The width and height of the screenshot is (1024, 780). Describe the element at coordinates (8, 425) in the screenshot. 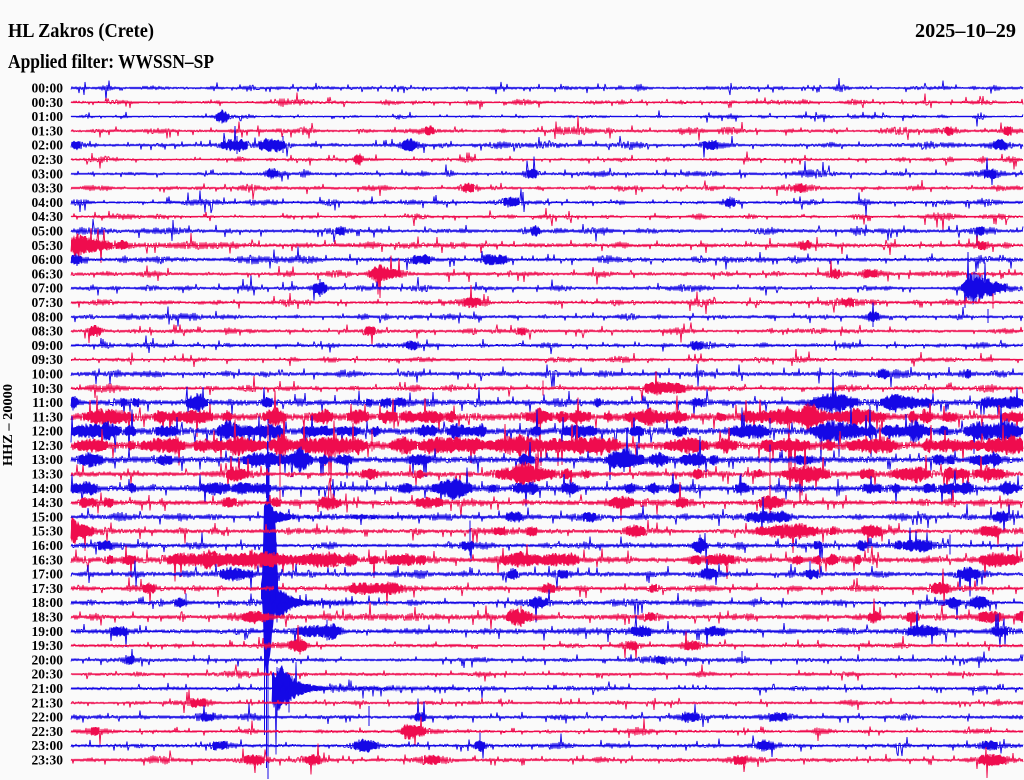

I see `svg-text: HHZ – 20000` at that location.